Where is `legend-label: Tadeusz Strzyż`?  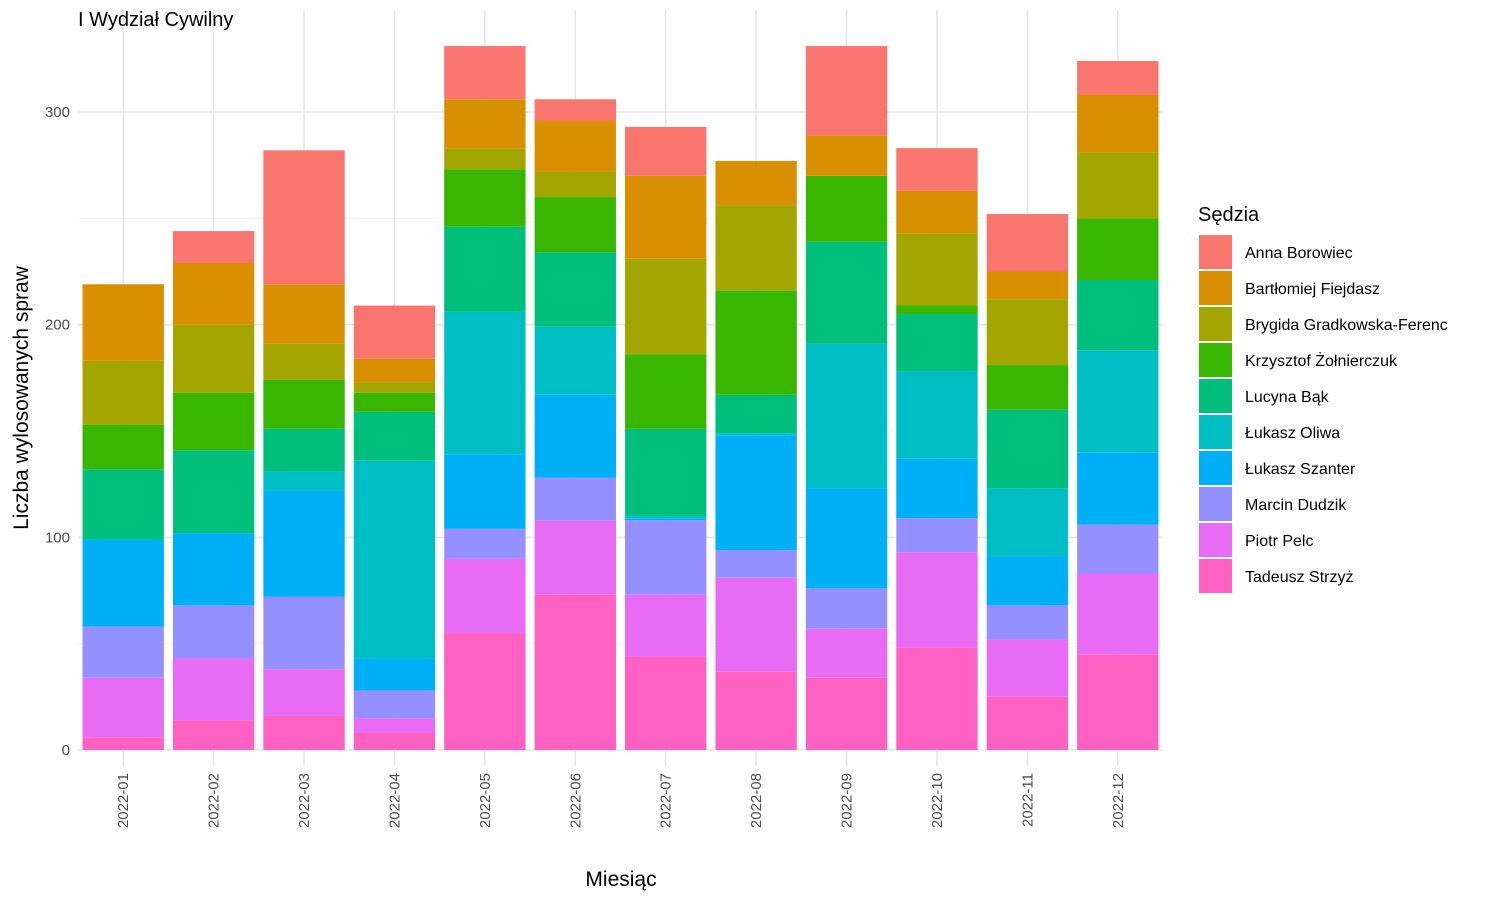 legend-label: Tadeusz Strzyż is located at coordinates (1299, 577).